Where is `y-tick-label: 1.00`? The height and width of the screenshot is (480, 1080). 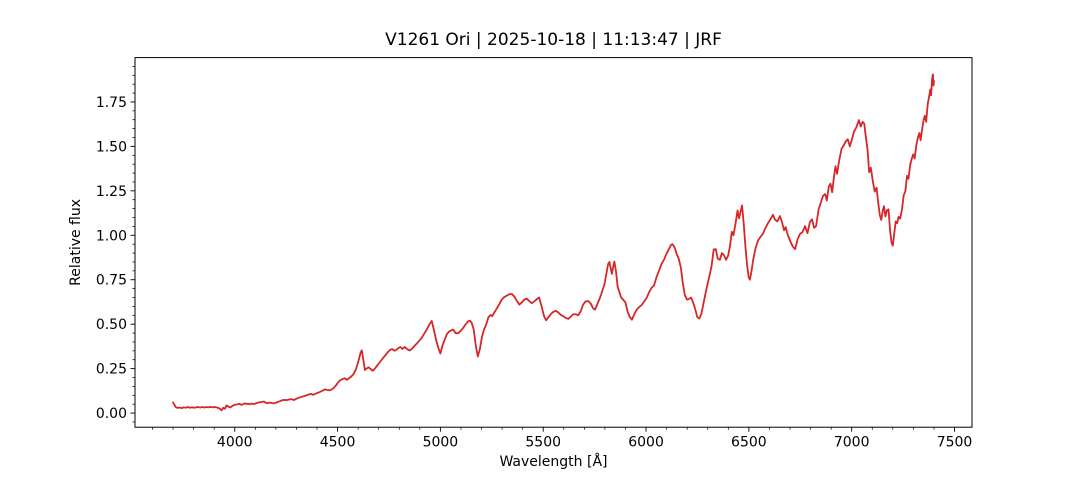
y-tick-label: 1.00 is located at coordinates (111, 236).